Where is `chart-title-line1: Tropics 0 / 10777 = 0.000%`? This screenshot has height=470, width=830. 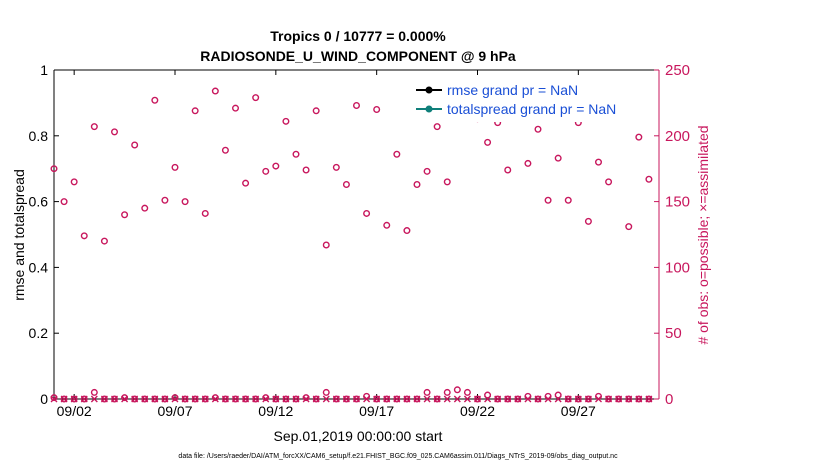
chart-title-line1: Tropics 0 / 10777 = 0.000% is located at coordinates (358, 36).